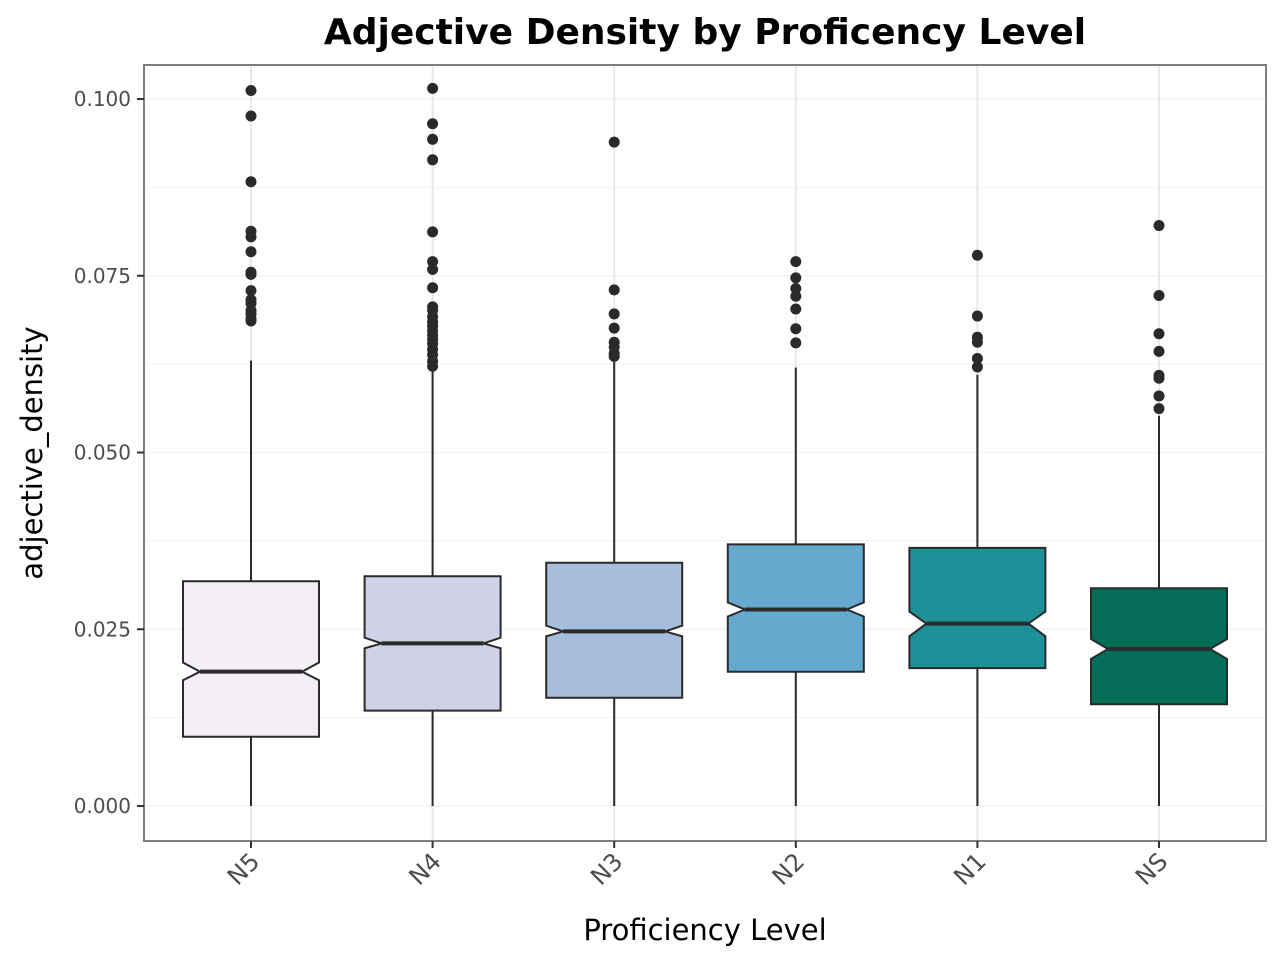 The width and height of the screenshot is (1280, 965). Describe the element at coordinates (251, 445) in the screenshot. I see `box-n5` at that location.